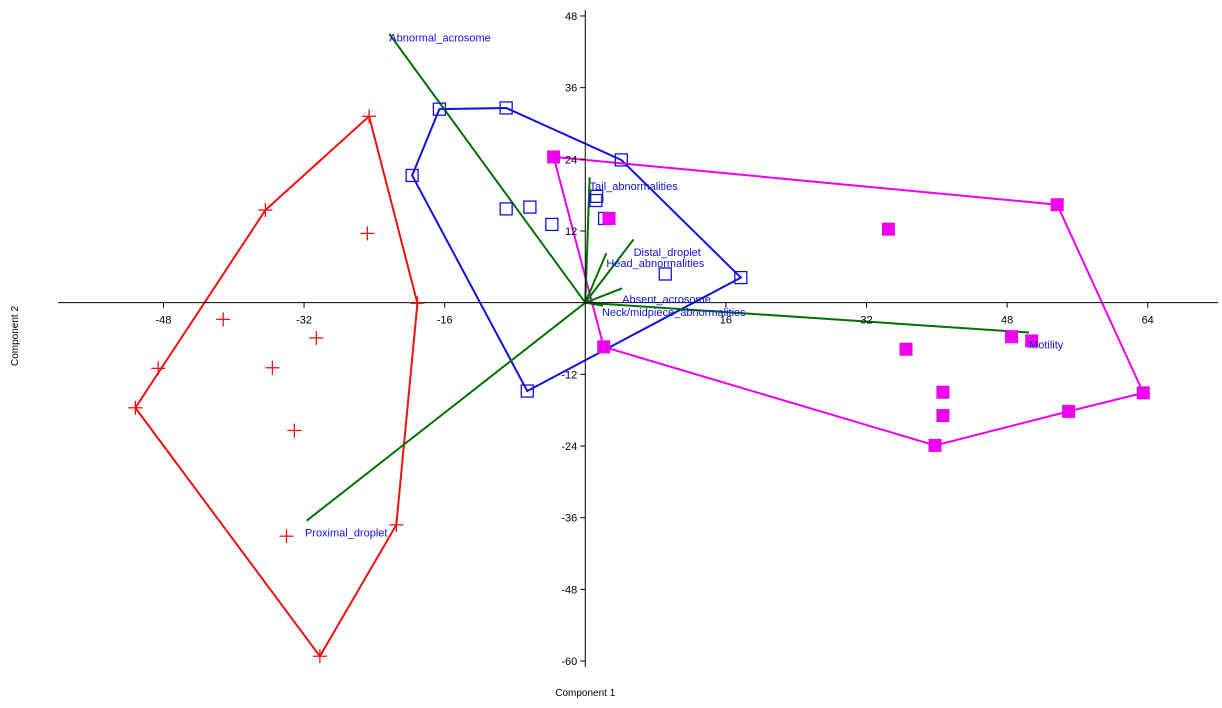  What do you see at coordinates (667, 253) in the screenshot?
I see `loading-label: Distal_droplet` at bounding box center [667, 253].